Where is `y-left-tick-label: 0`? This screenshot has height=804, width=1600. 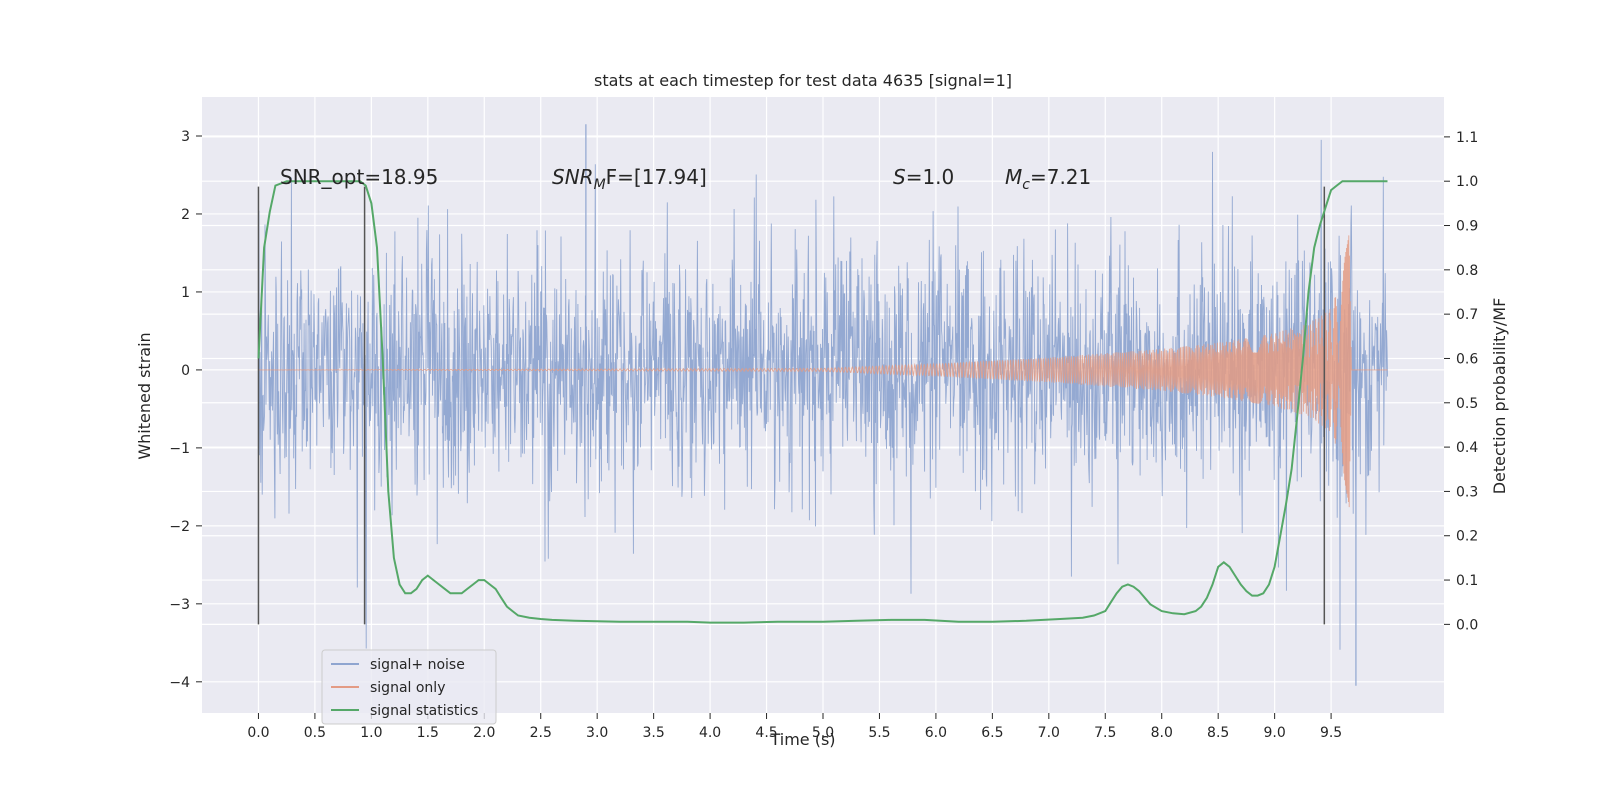
y-left-tick-label: 0 is located at coordinates (185, 371).